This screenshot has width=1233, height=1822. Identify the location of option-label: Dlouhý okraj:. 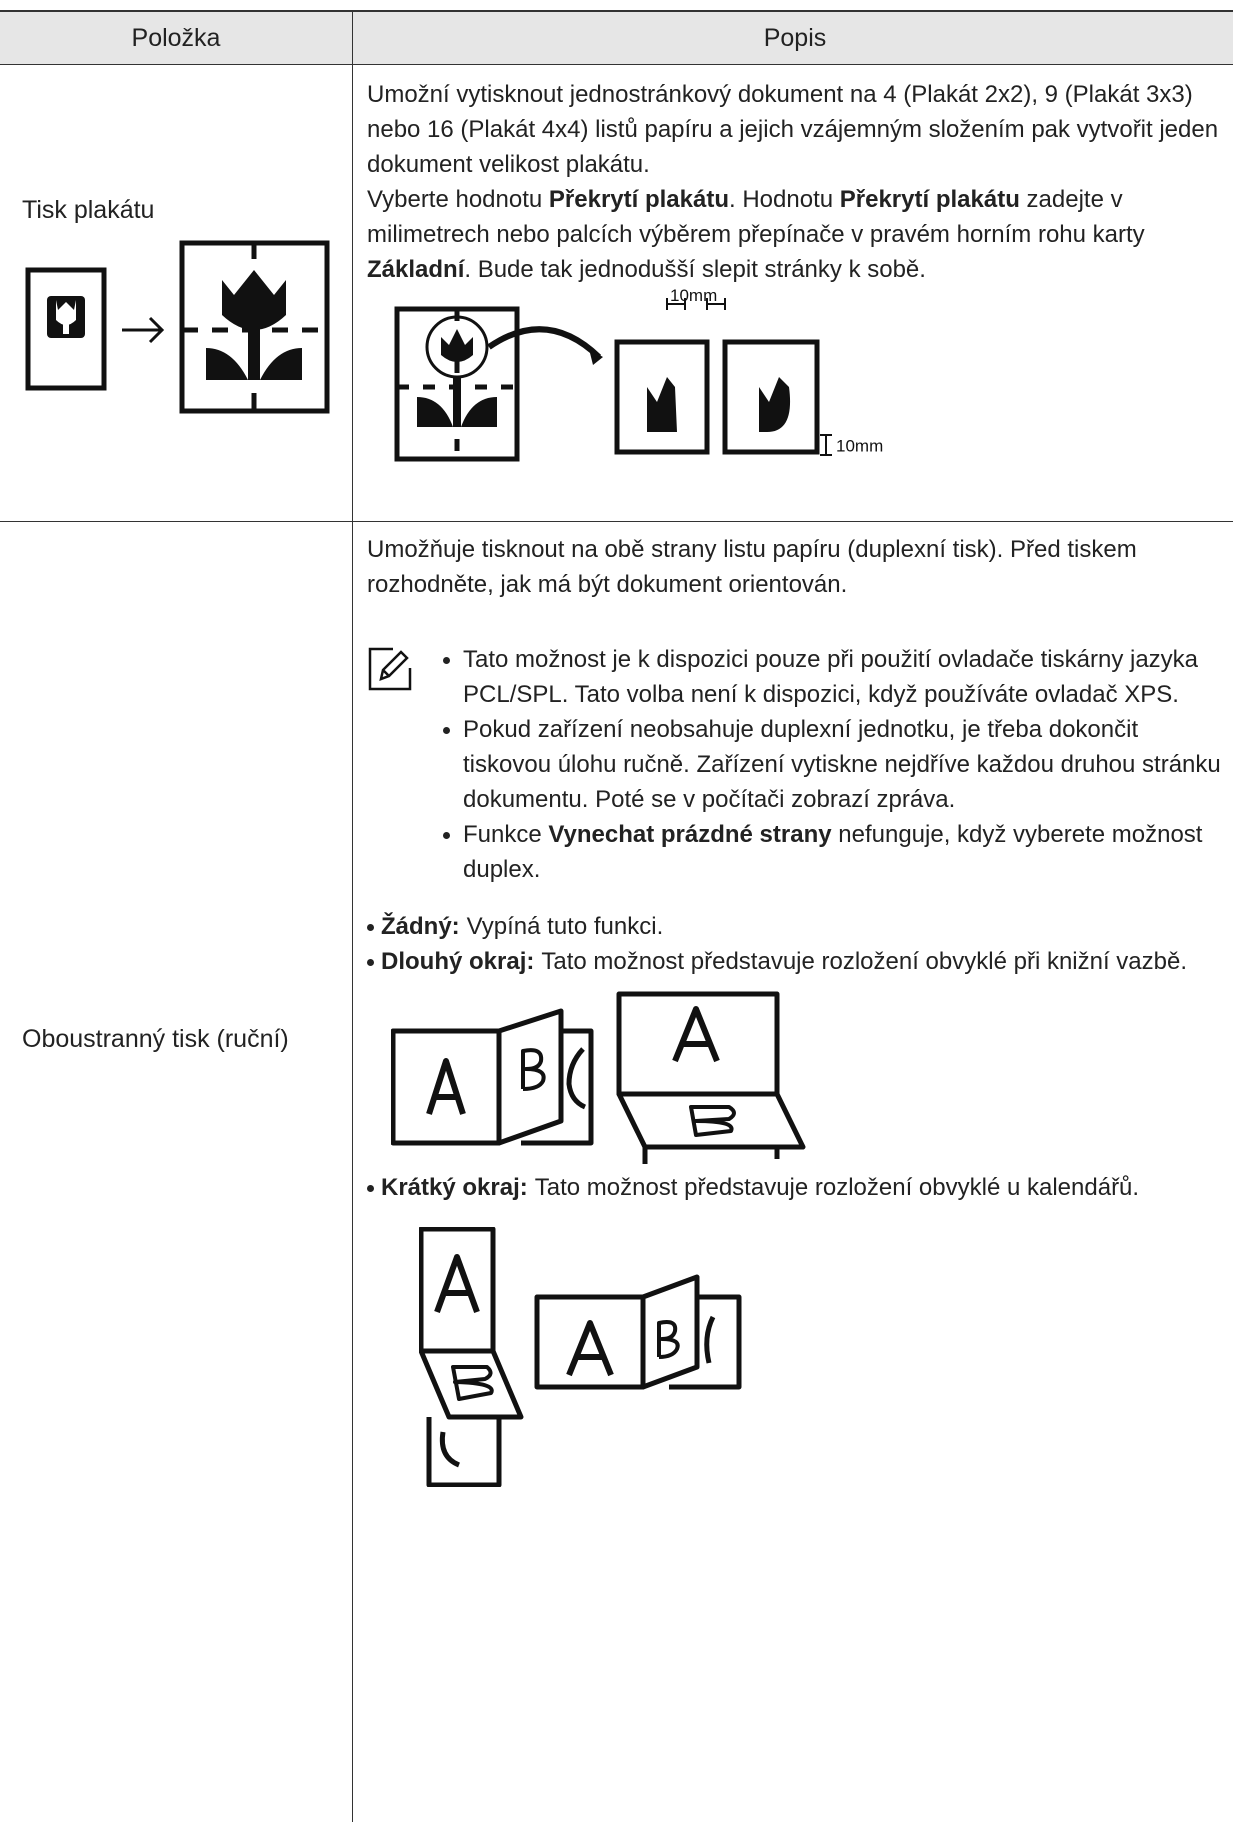
(458, 961).